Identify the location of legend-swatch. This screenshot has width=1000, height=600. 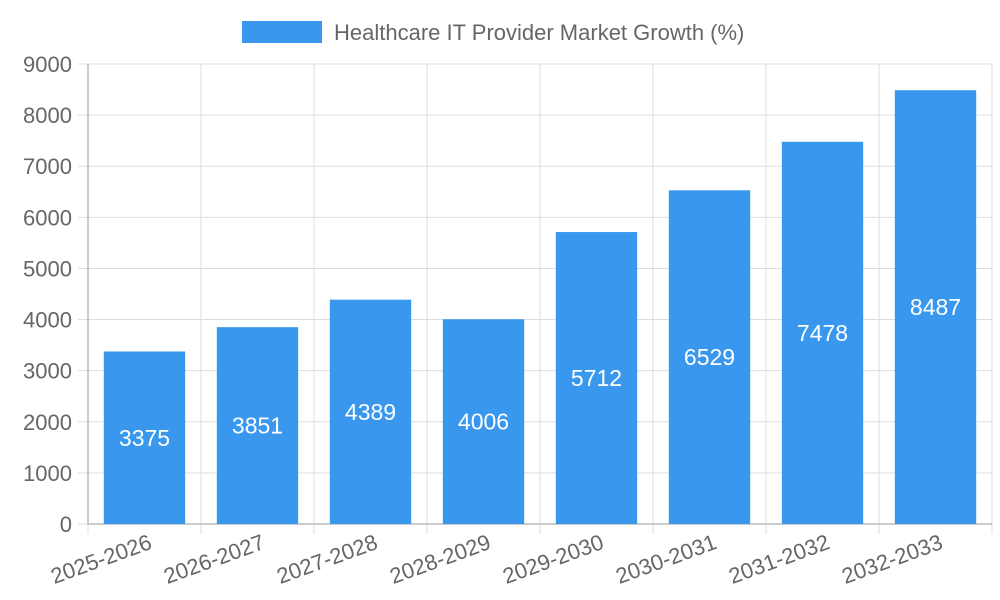
(282, 32).